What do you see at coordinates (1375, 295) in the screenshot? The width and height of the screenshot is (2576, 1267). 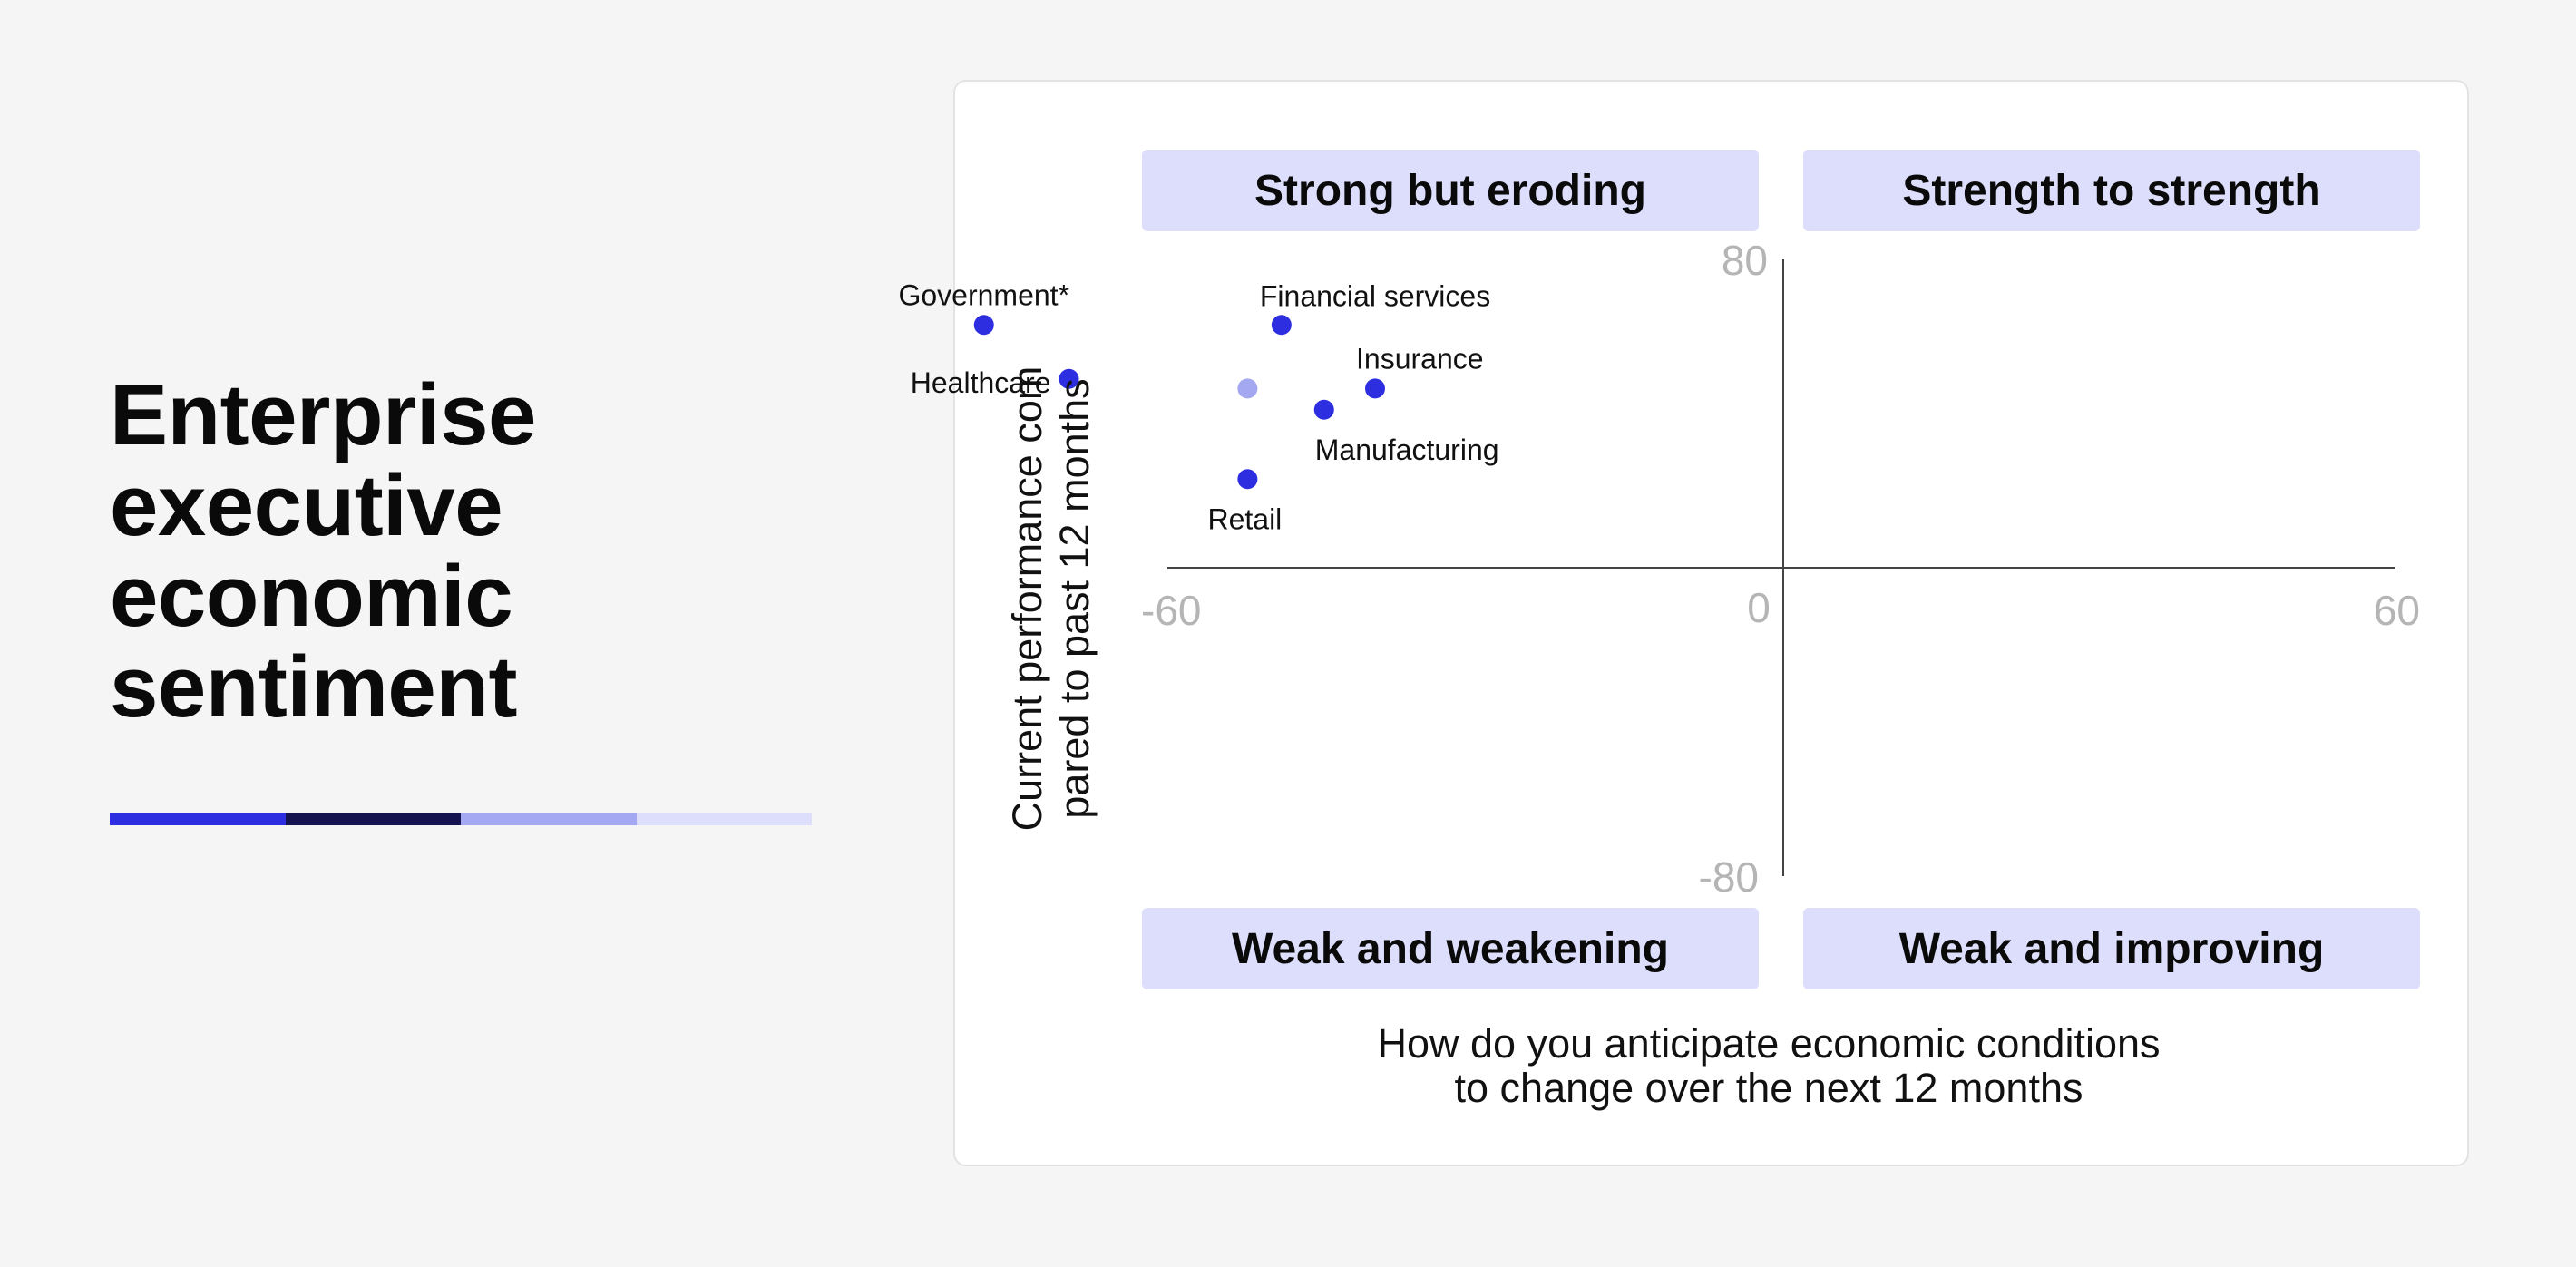 I see `data-point-label: Financial services` at bounding box center [1375, 295].